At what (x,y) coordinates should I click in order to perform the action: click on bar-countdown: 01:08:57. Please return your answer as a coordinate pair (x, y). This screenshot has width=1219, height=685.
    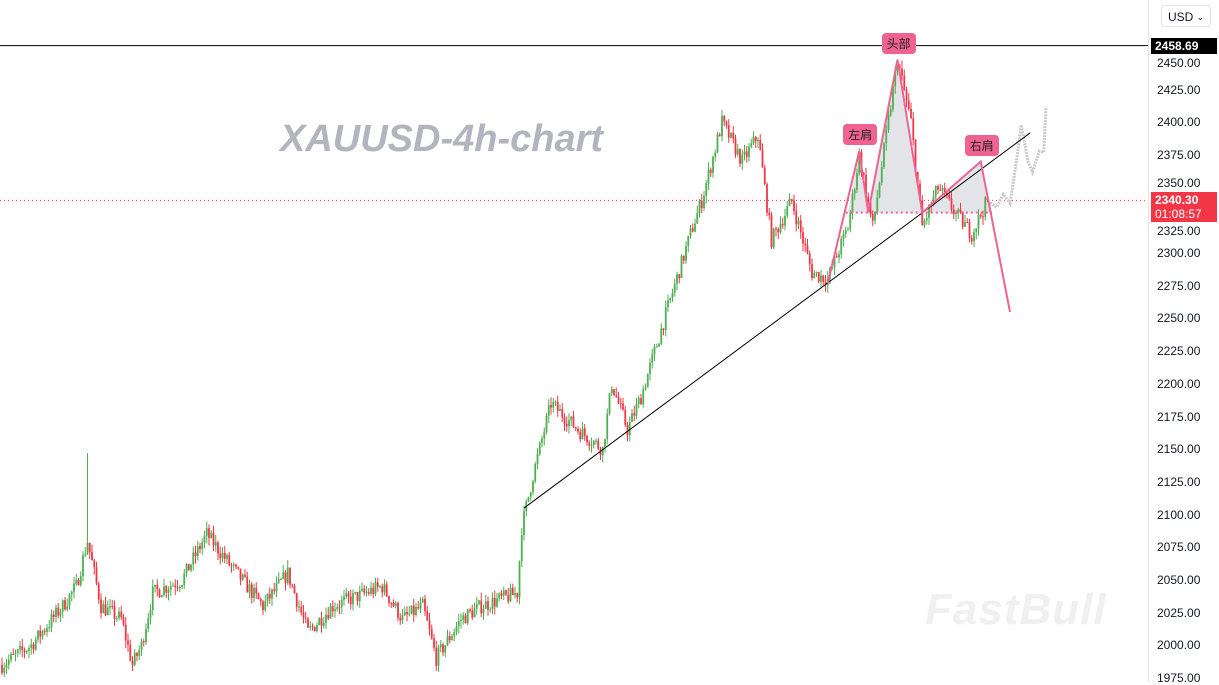
    Looking at the image, I should click on (1178, 214).